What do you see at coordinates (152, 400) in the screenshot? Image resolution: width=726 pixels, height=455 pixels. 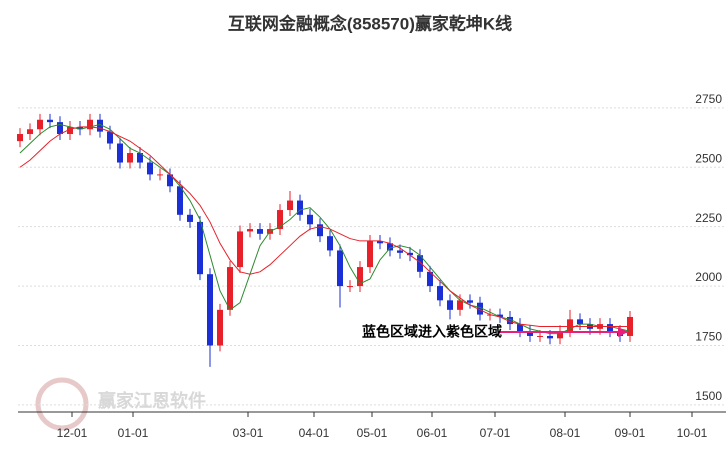 I see `watermark: 赢家江恩软件` at bounding box center [152, 400].